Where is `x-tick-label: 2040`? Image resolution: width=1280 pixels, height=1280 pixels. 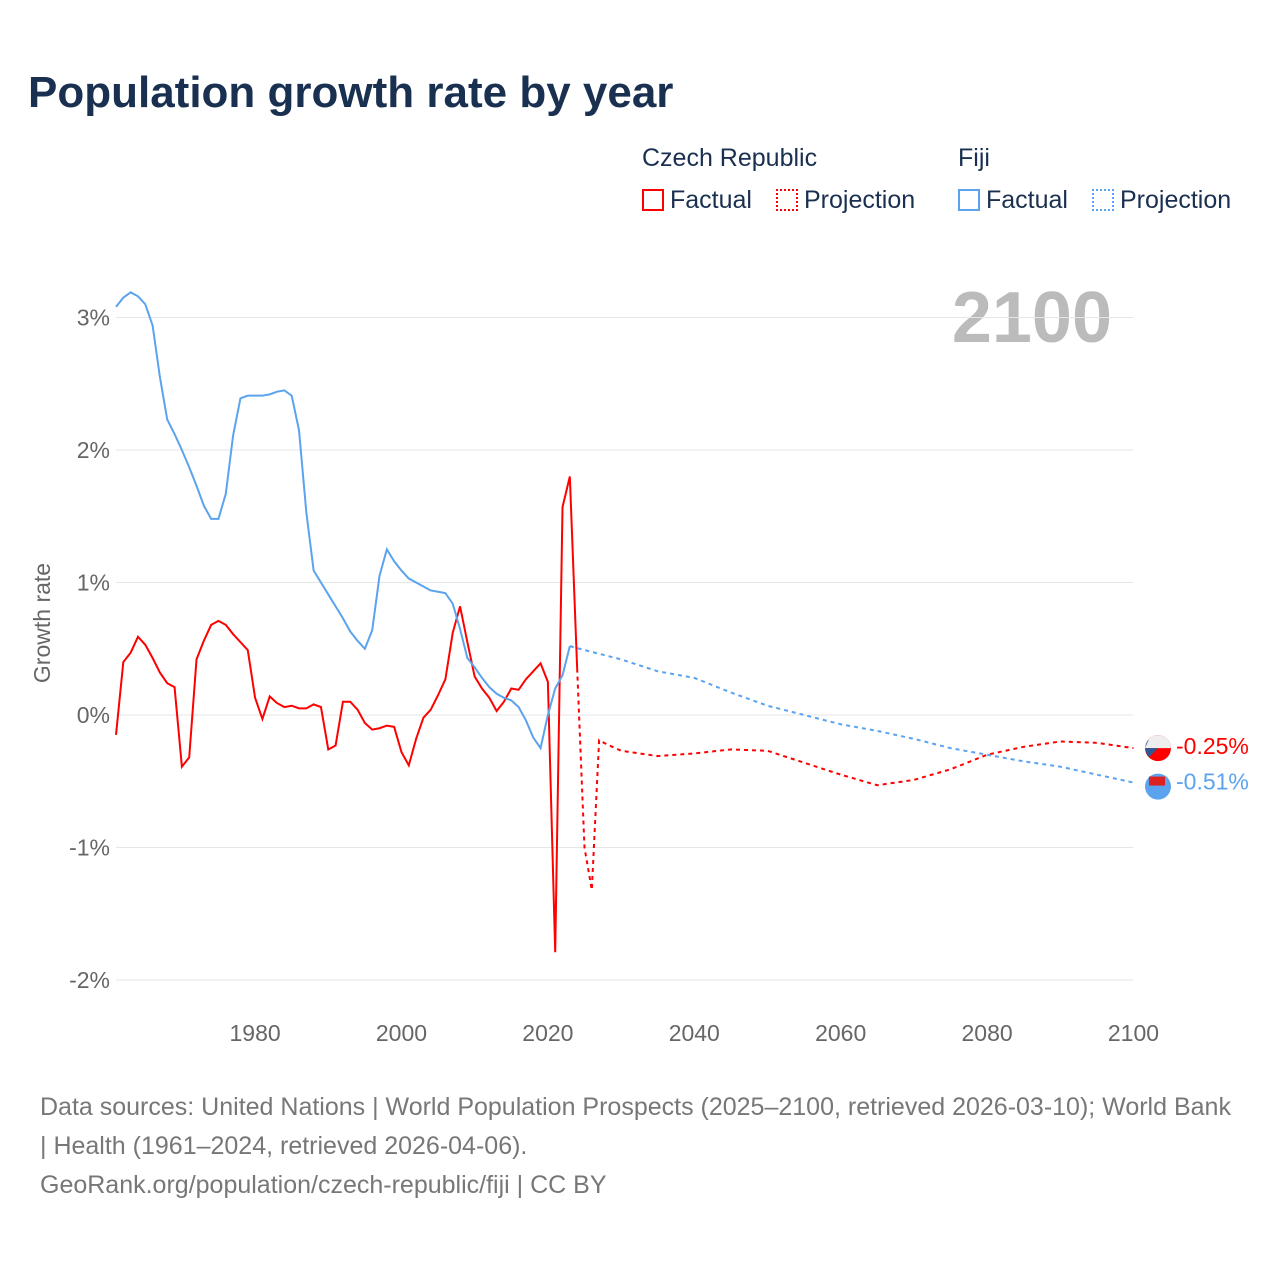
x-tick-label: 2040 is located at coordinates (694, 1033).